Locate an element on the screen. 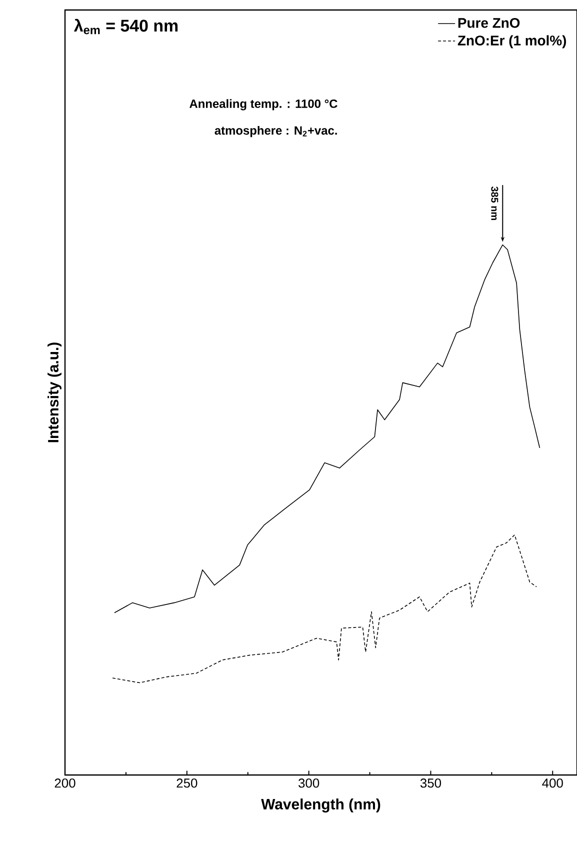 This screenshot has height=854, width=577. y-axis-title: Intensity (a.u.) is located at coordinates (55, 392).